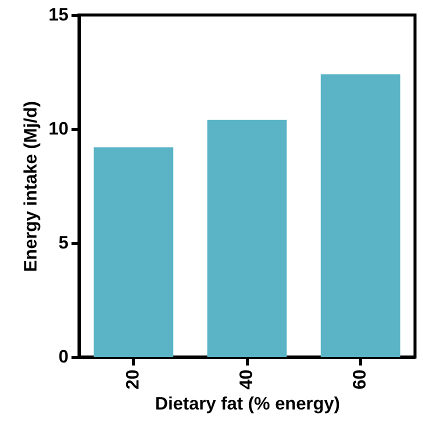 This screenshot has width=423, height=428. I want to click on x-tick-label: 40, so click(246, 380).